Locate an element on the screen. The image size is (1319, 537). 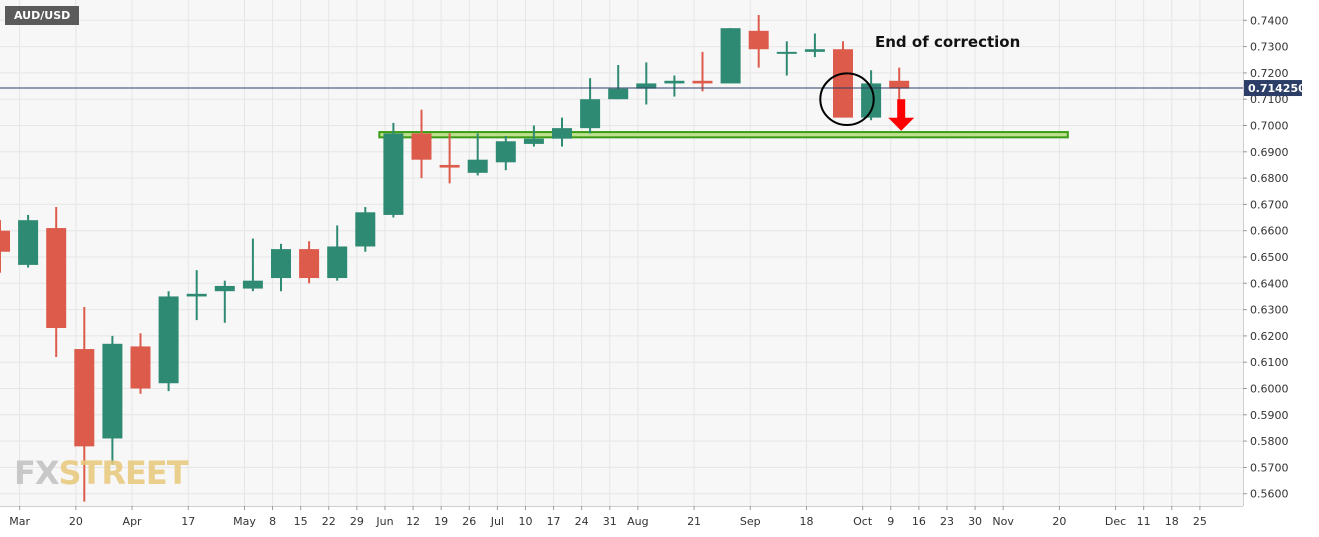
watermark-part1: FX is located at coordinates (37, 473).